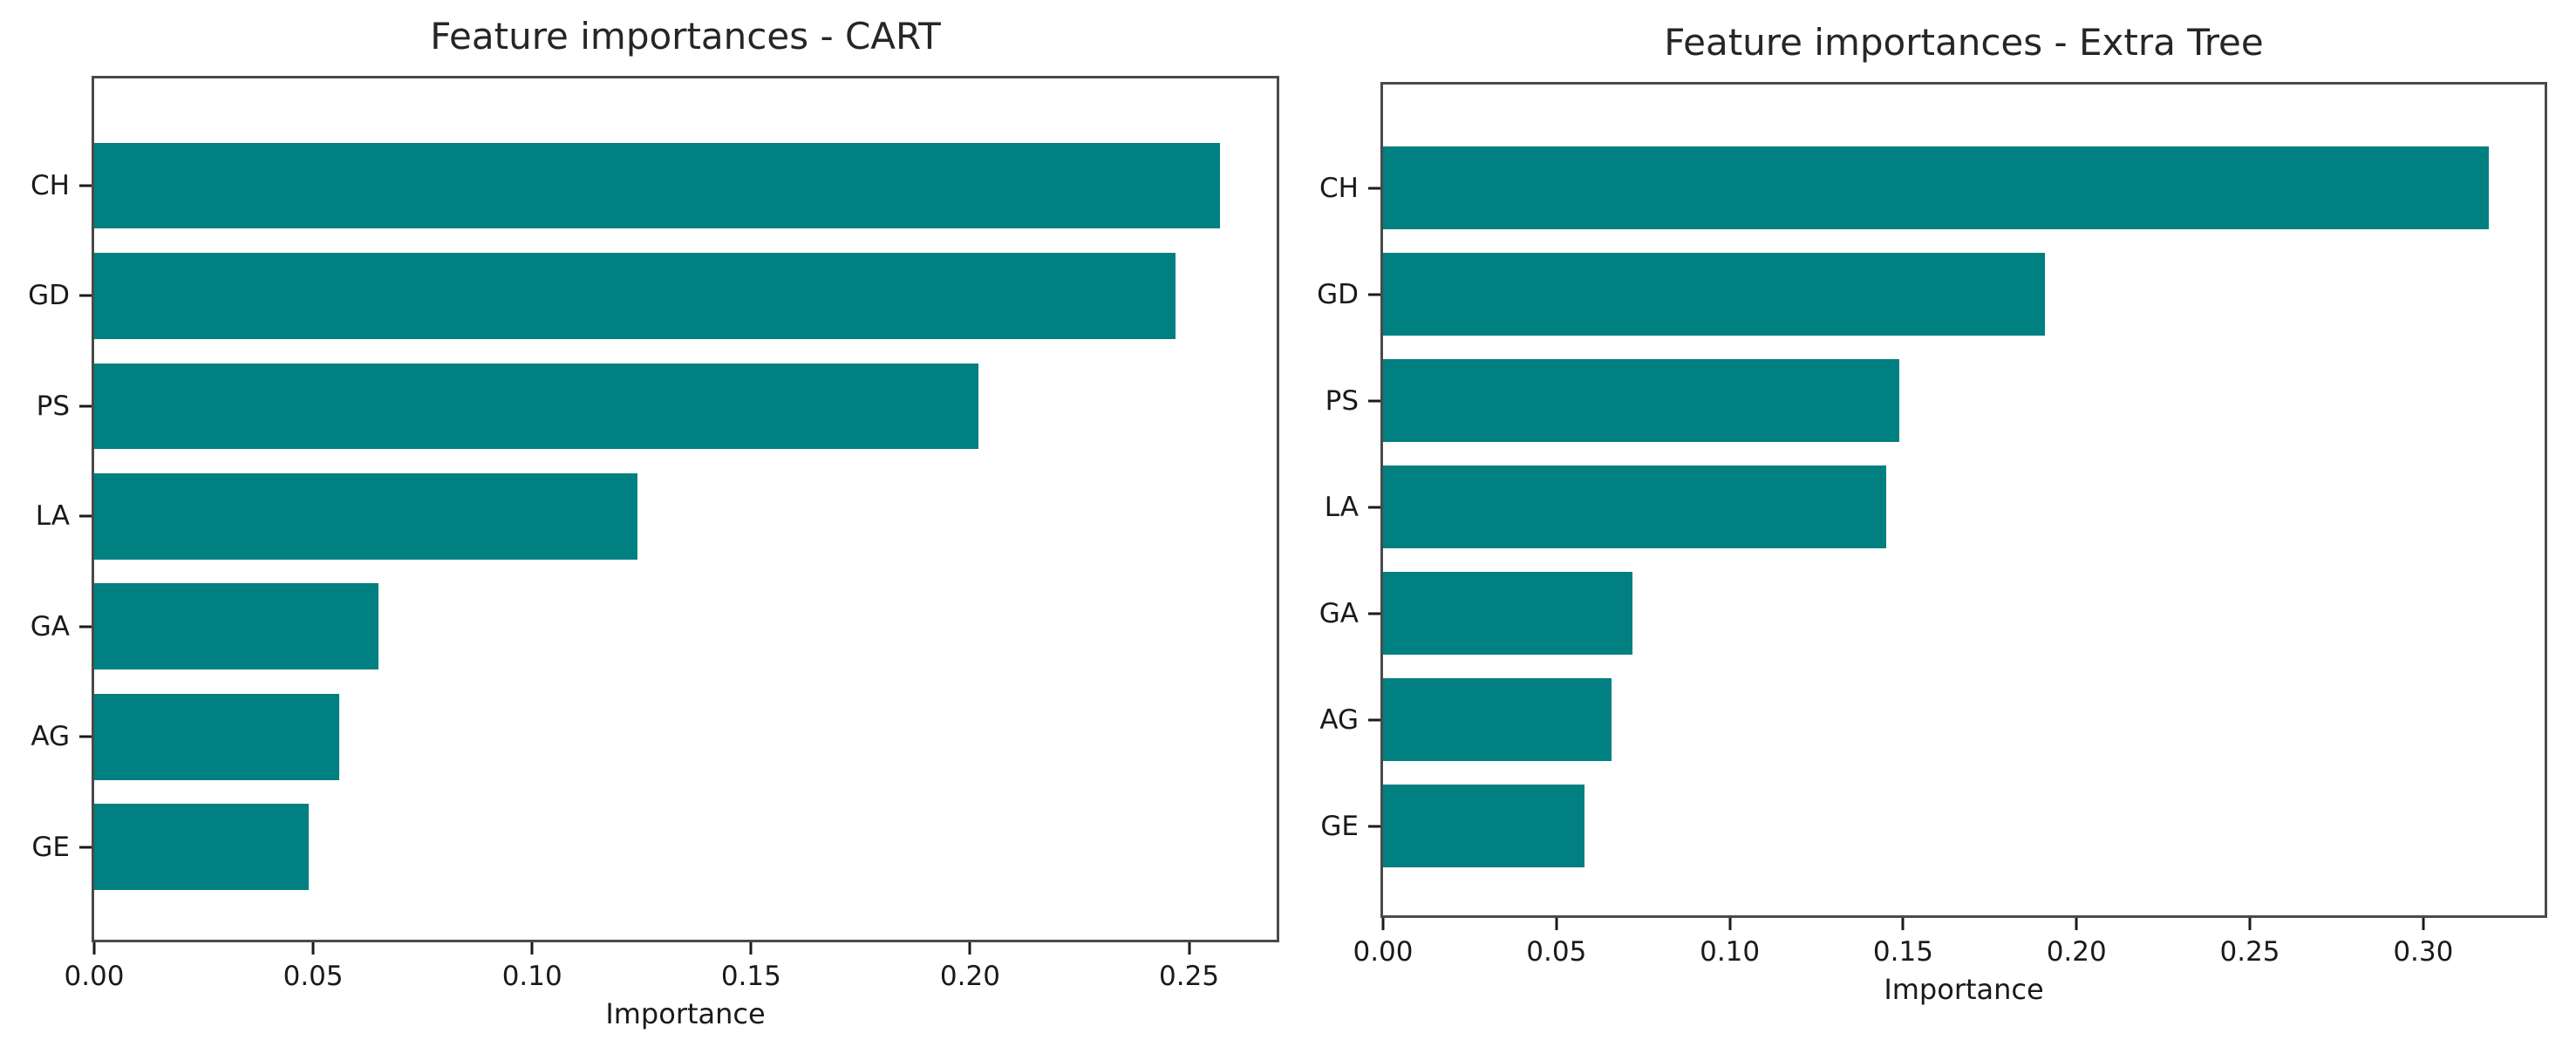 The width and height of the screenshot is (2576, 1060). What do you see at coordinates (1964, 989) in the screenshot?
I see `x-axis-label-extra-tree: Importance` at bounding box center [1964, 989].